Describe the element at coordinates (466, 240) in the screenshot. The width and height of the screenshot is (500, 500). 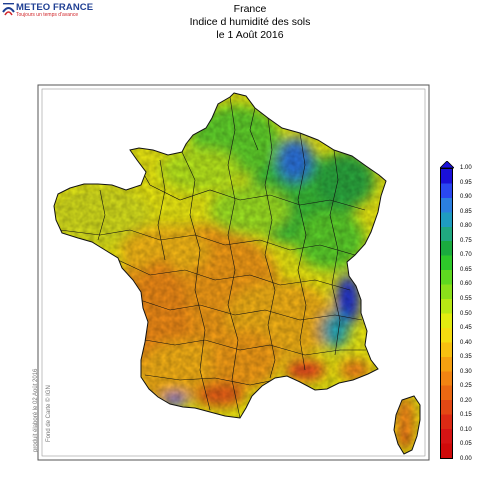
I see `legend-tick-label: 0.75` at that location.